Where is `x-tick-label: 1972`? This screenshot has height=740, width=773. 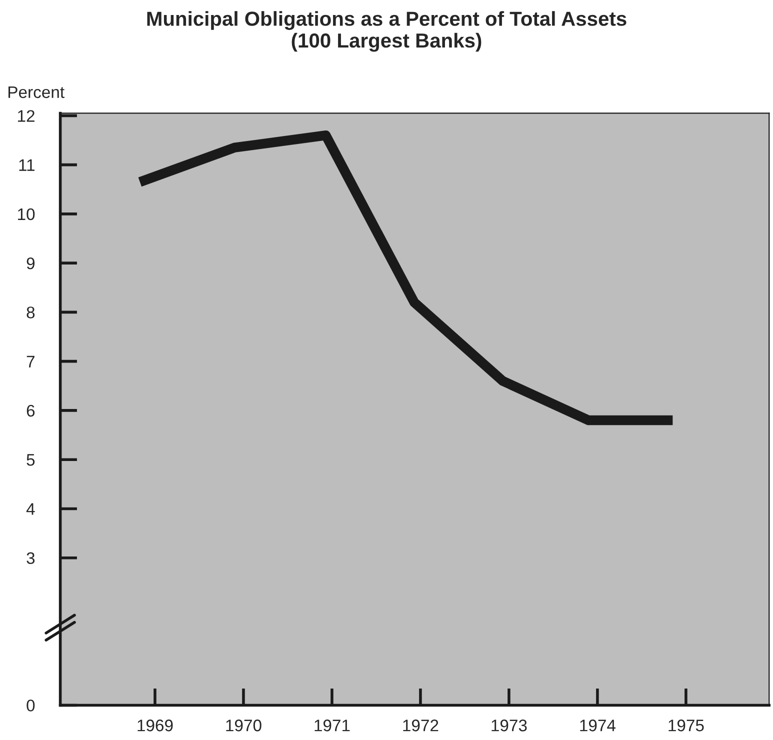
x-tick-label: 1972 is located at coordinates (420, 726).